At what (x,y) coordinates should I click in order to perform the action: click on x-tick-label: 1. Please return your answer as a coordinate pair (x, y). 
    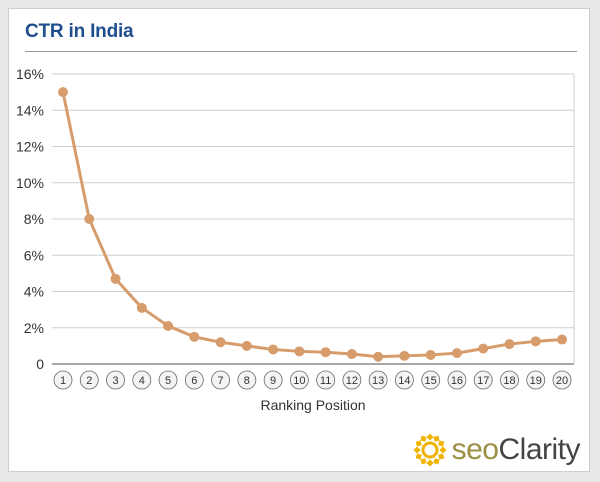
    Looking at the image, I should click on (63, 381).